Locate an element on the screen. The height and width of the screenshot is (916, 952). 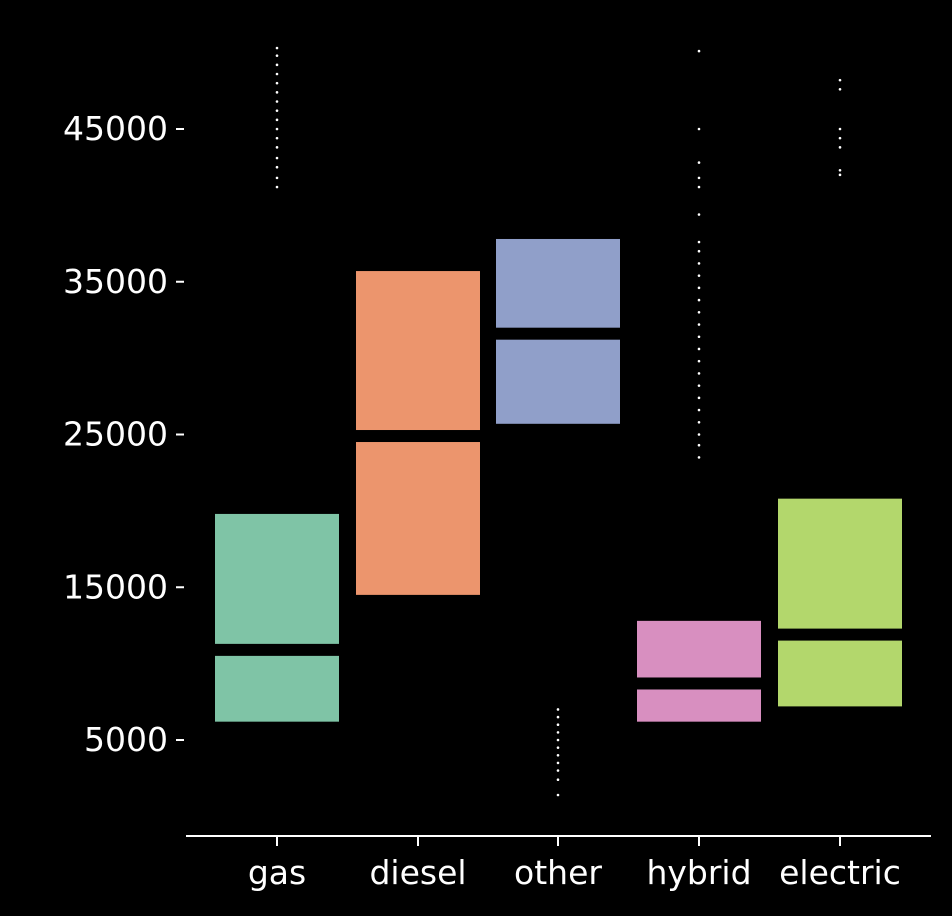
box-lower-gas is located at coordinates (277, 688).